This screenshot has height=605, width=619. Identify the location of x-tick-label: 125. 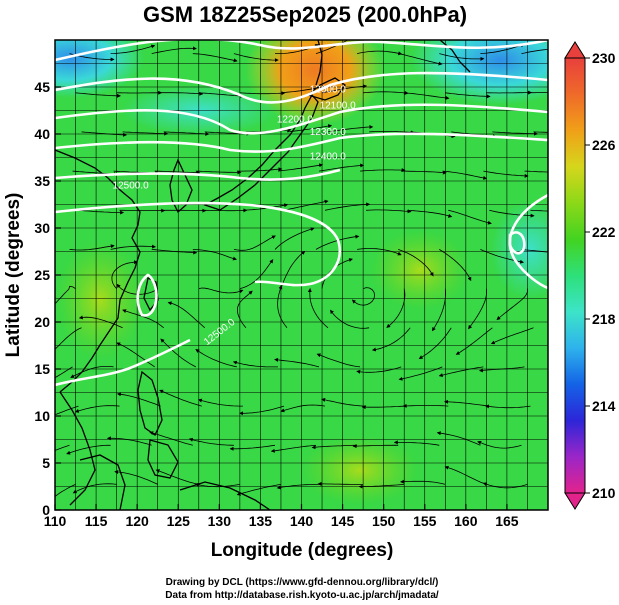
(179, 521).